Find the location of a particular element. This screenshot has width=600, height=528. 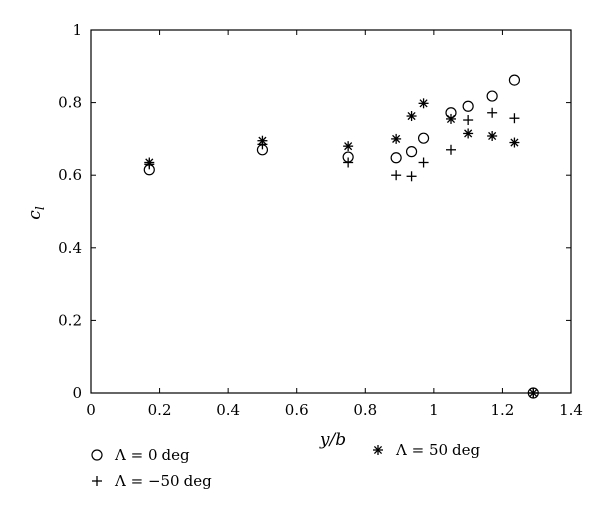

legend-circle-marker is located at coordinates (97, 455).